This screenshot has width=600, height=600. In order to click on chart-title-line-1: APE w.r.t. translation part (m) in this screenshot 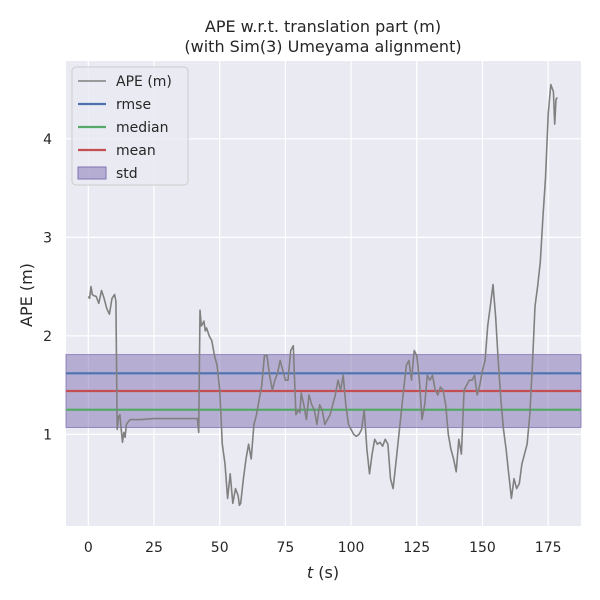, I will do `click(323, 26)`.